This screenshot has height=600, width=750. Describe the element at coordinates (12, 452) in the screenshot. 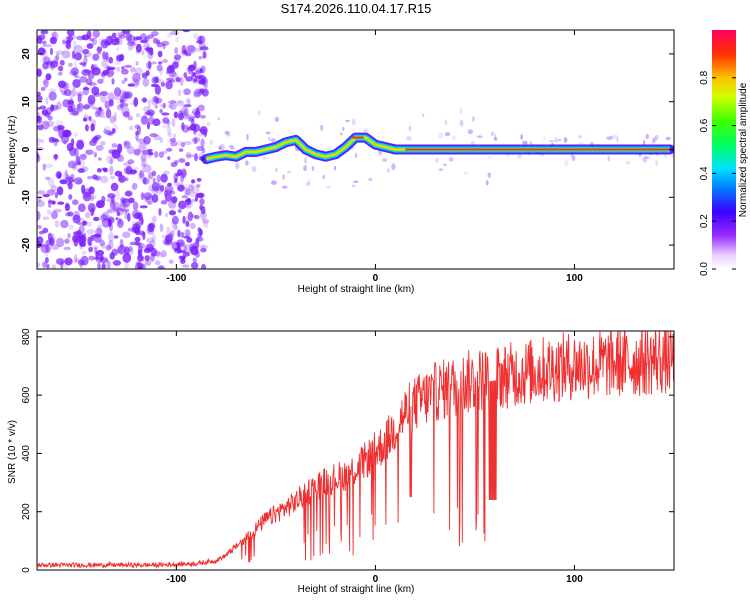

I see `snr-ylabel: SNR (10 * v/v)` at that location.